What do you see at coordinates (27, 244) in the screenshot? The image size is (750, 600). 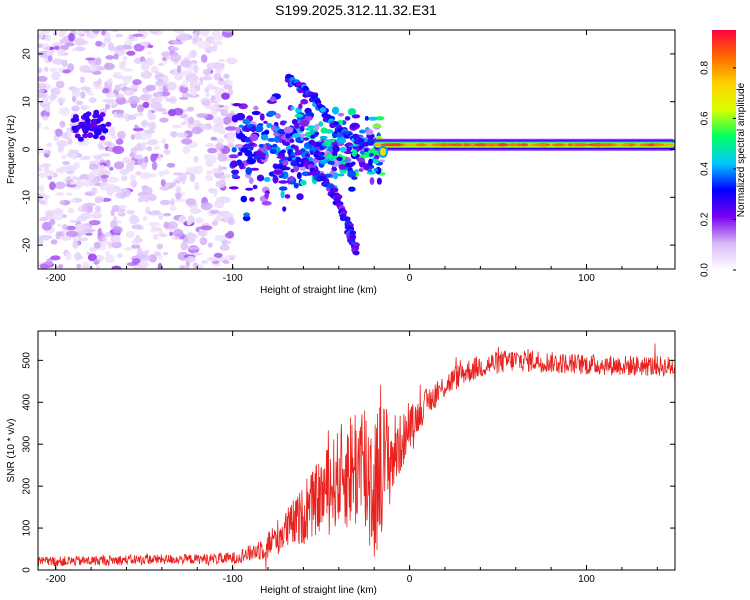 I see `heatmap-y-tick-label: -20` at bounding box center [27, 244].